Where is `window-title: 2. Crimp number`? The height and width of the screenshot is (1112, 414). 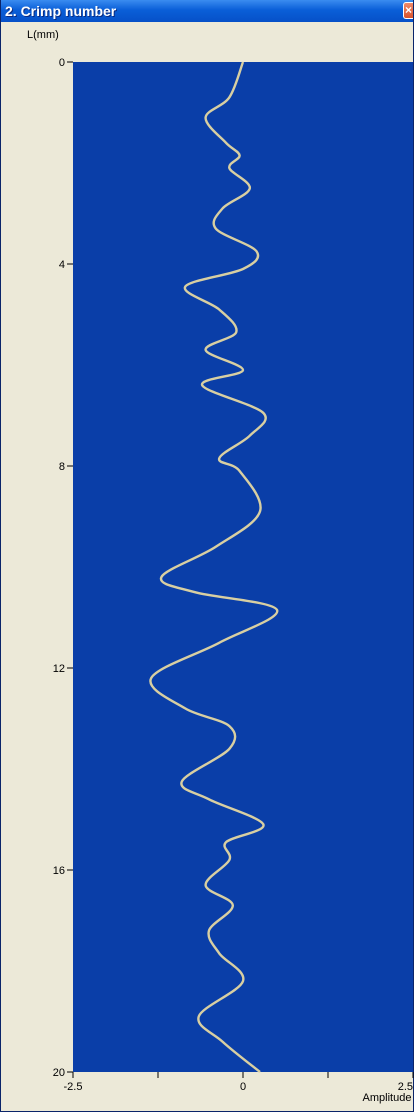 window-title: 2. Crimp number is located at coordinates (61, 11).